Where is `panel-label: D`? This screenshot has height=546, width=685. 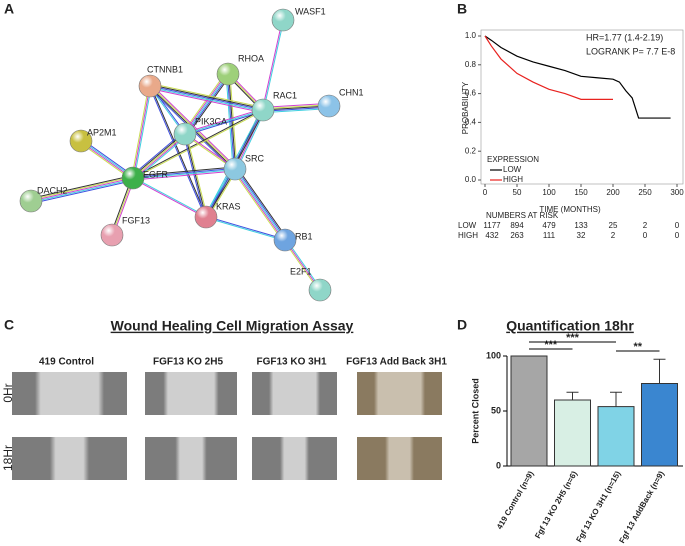 panel-label: D is located at coordinates (462, 325).